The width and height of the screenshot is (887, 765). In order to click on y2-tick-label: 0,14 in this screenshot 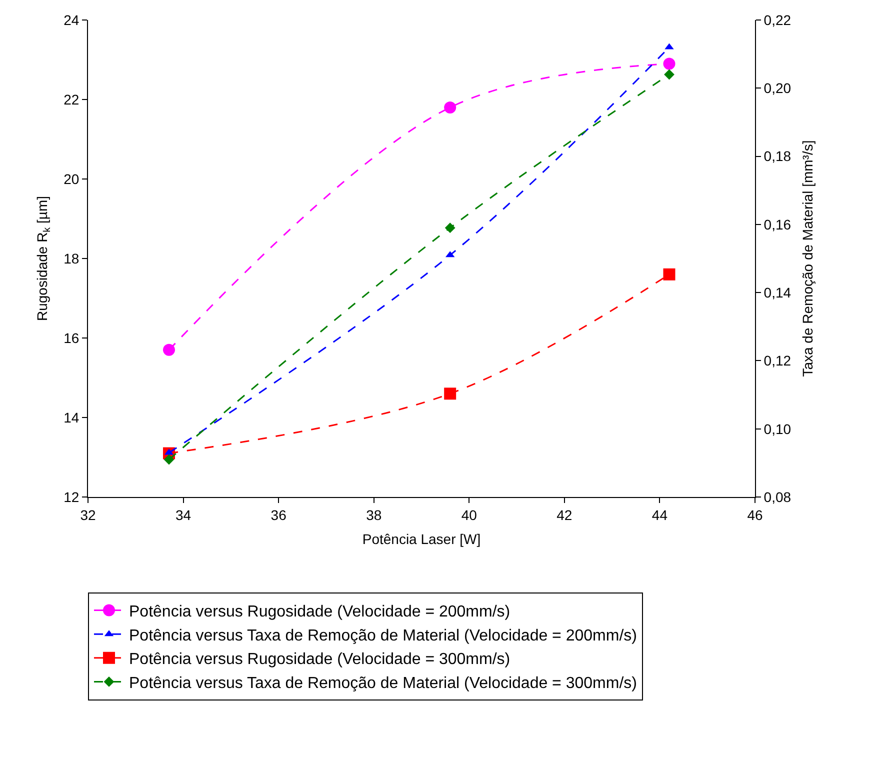, I will do `click(778, 292)`.